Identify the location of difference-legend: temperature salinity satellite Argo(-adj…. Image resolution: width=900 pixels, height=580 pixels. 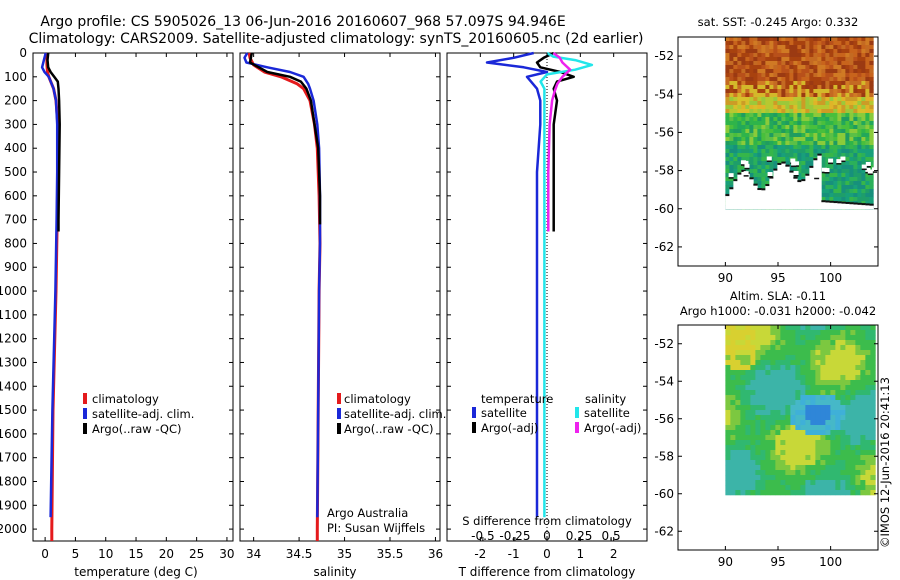
(556, 413).